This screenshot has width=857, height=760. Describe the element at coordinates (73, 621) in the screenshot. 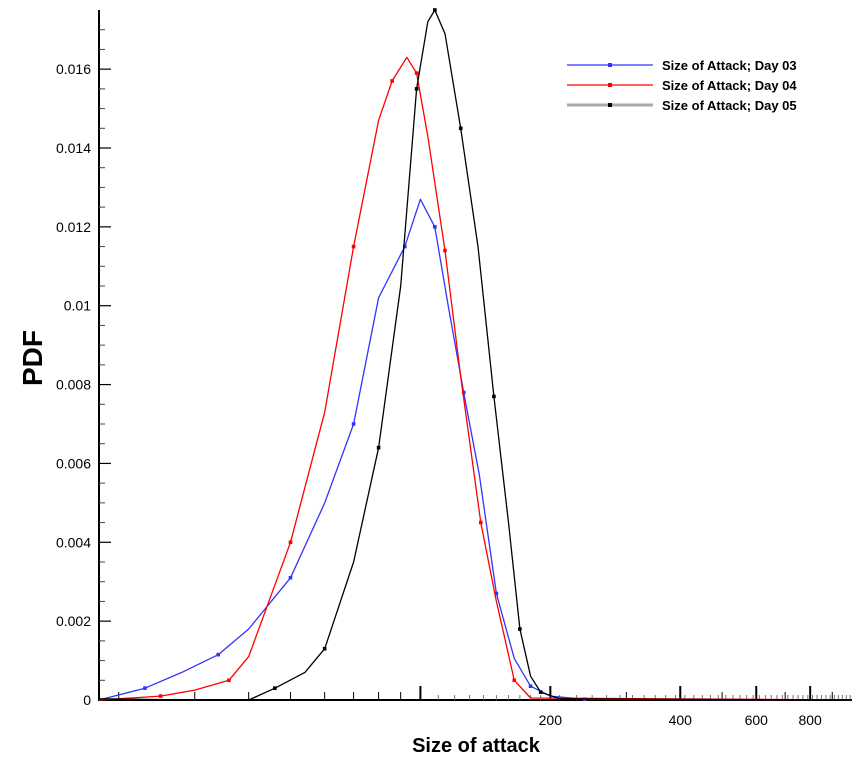

I see `y-tick-label: 0.002` at that location.